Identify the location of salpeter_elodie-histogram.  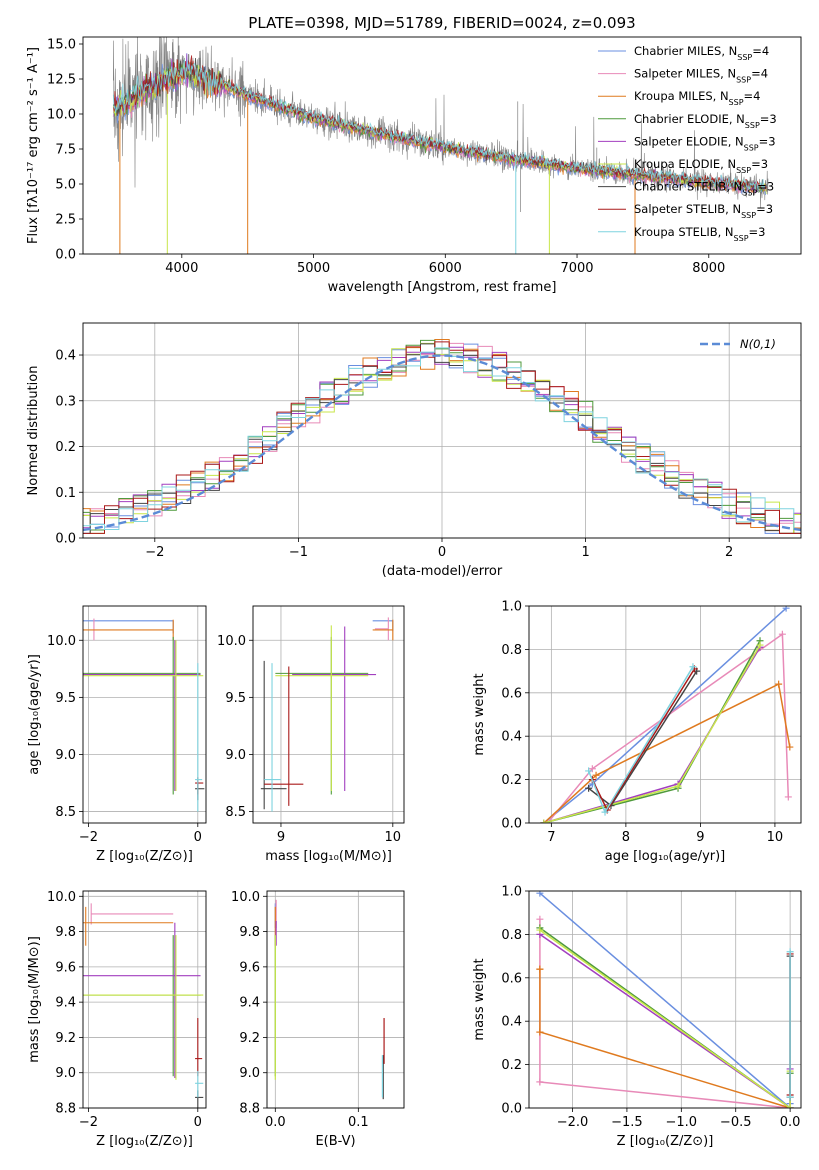
(442, 437).